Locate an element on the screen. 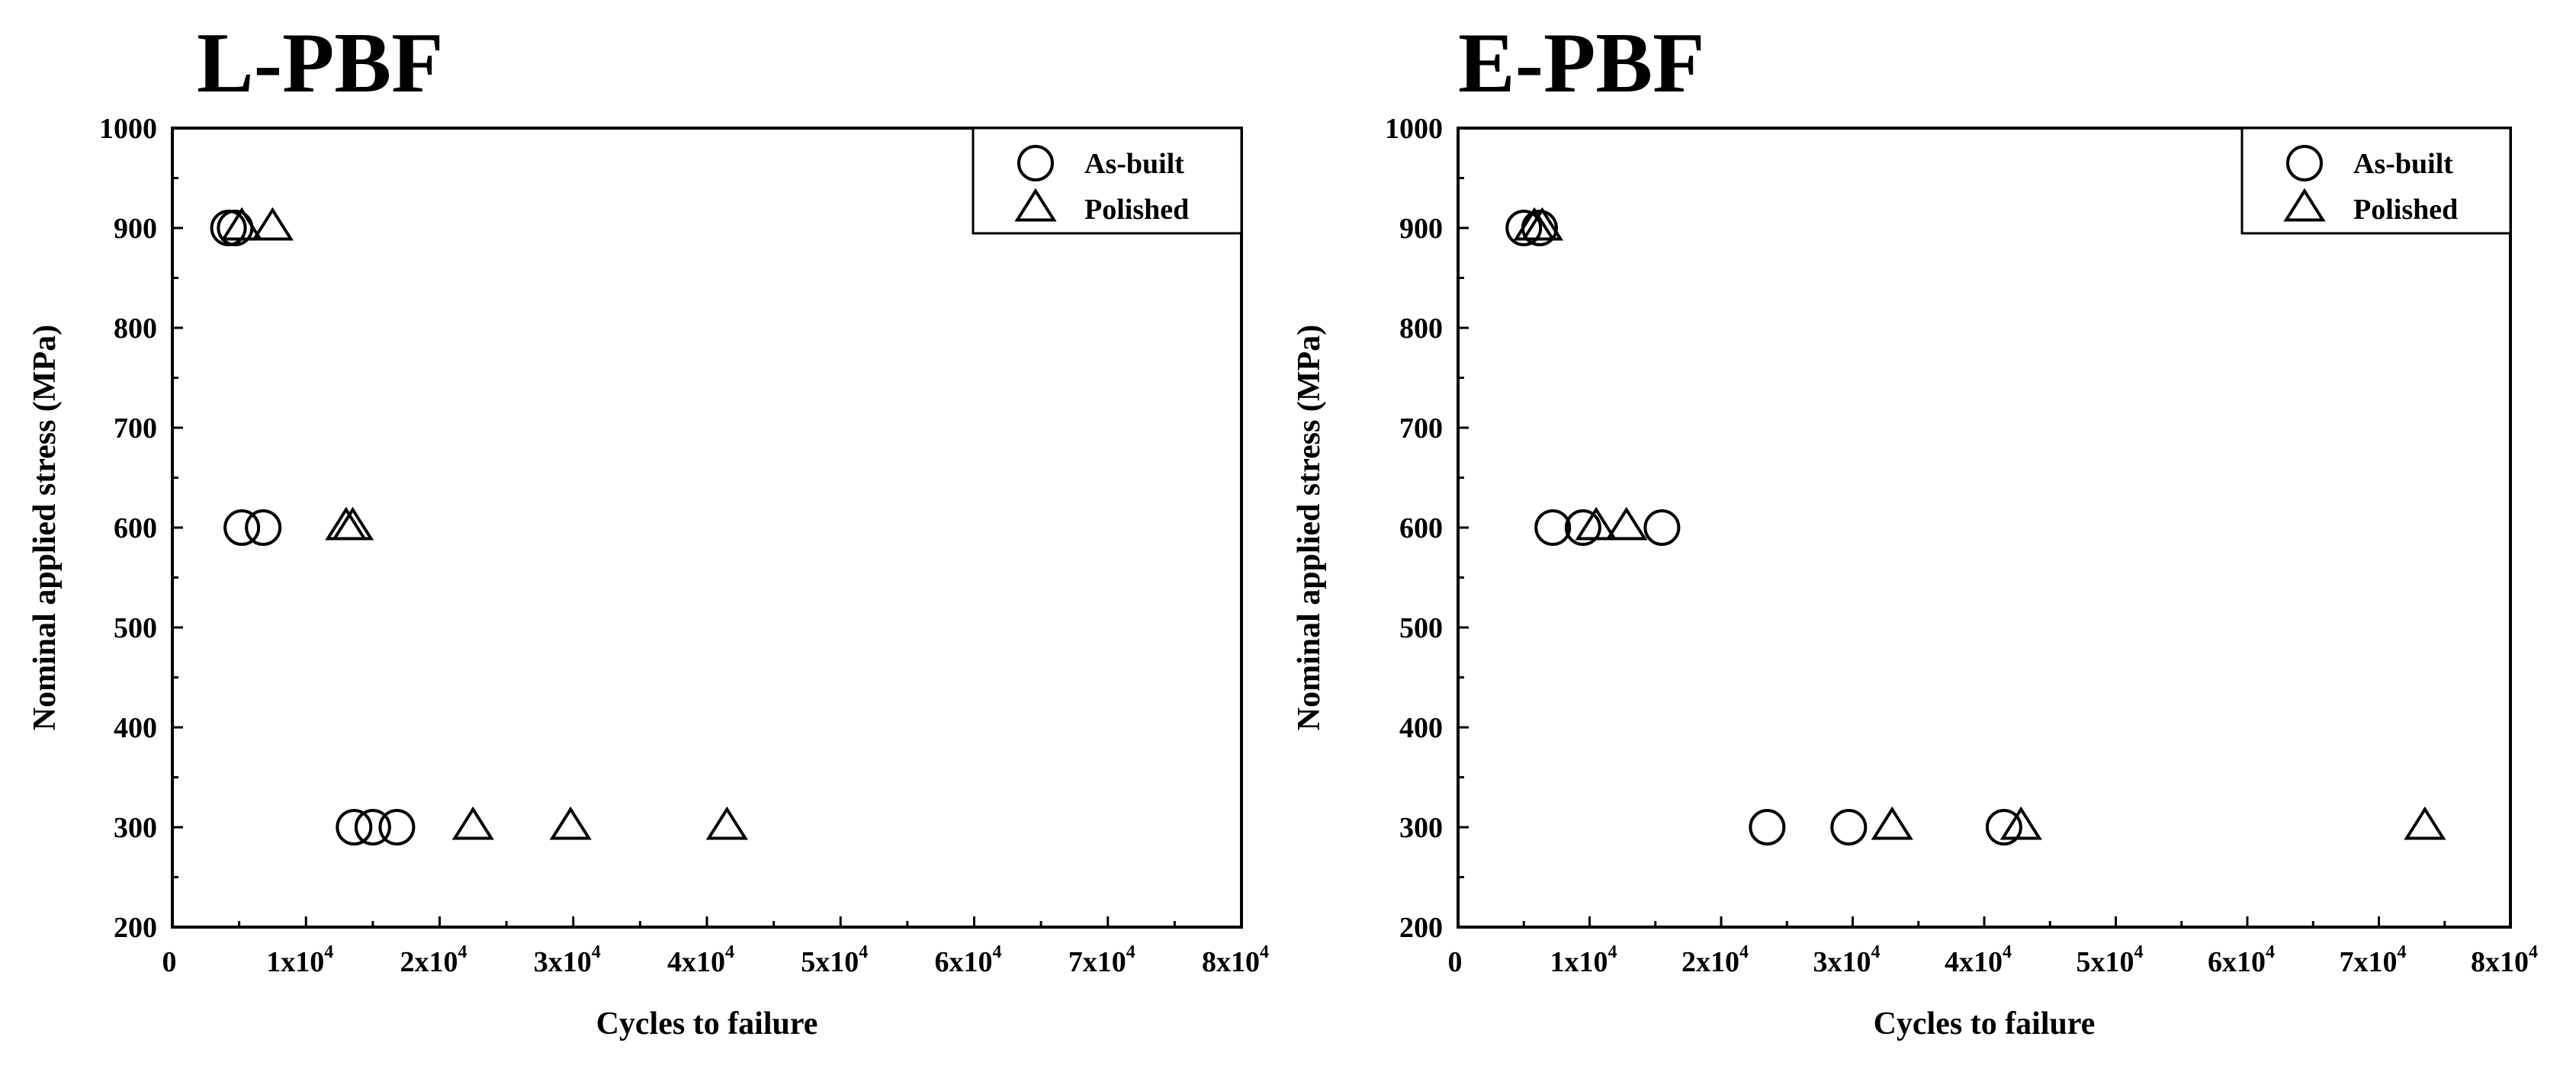 This screenshot has height=1075, width=2576. y-tick-label: 300 is located at coordinates (1421, 828).